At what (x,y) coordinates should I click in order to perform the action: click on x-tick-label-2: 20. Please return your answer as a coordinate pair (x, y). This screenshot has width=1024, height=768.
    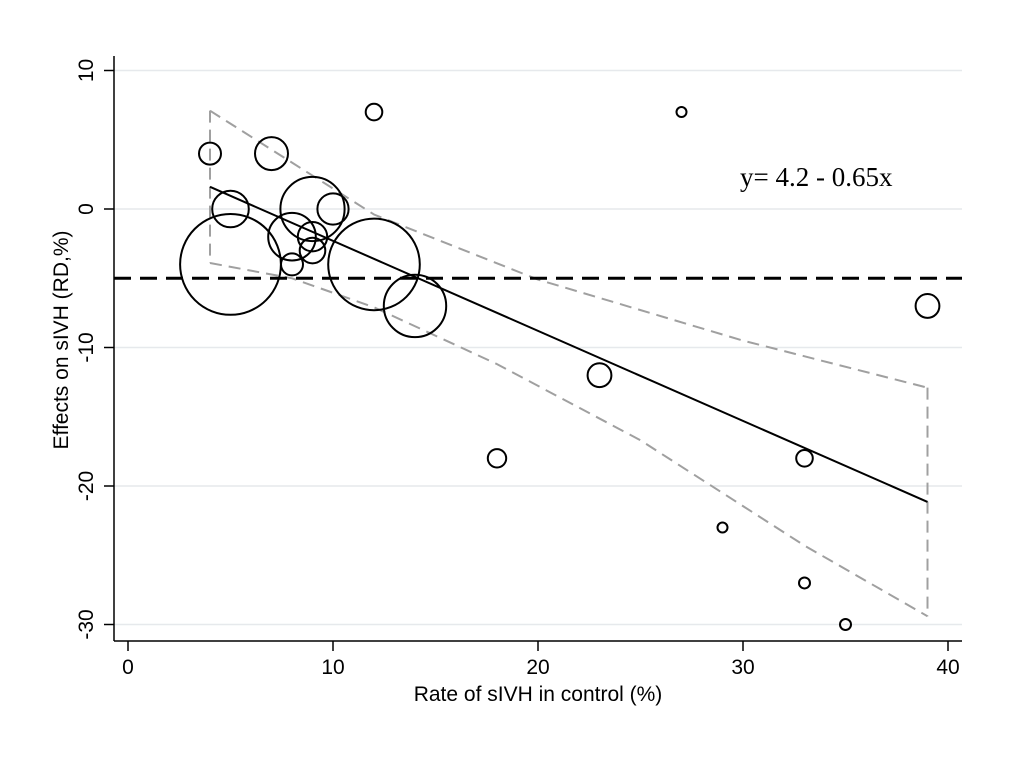
    Looking at the image, I should click on (537, 667).